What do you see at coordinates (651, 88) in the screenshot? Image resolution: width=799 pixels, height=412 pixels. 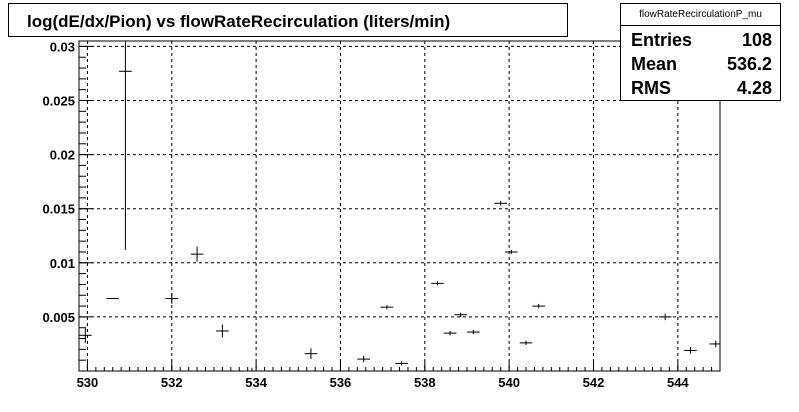 I see `stats-label: RMS` at bounding box center [651, 88].